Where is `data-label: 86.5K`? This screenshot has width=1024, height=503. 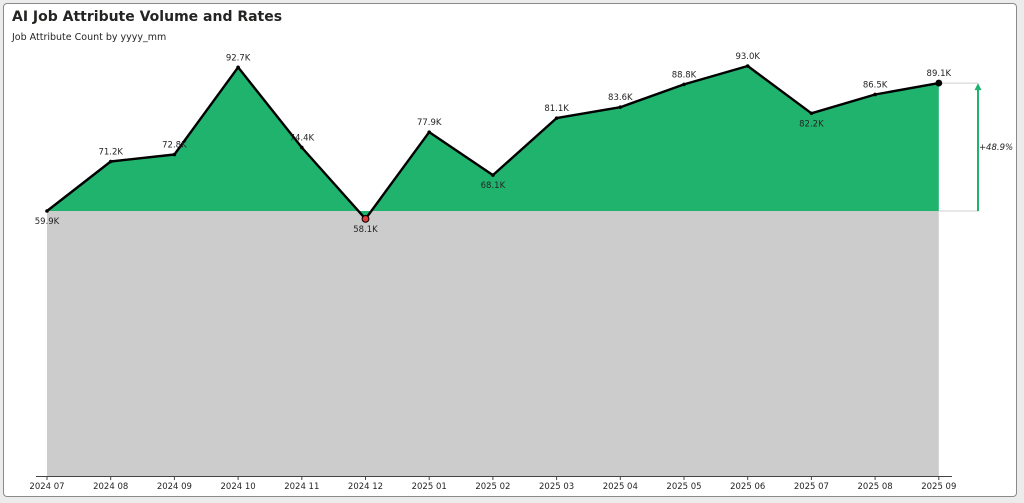 data-label: 86.5K is located at coordinates (875, 85).